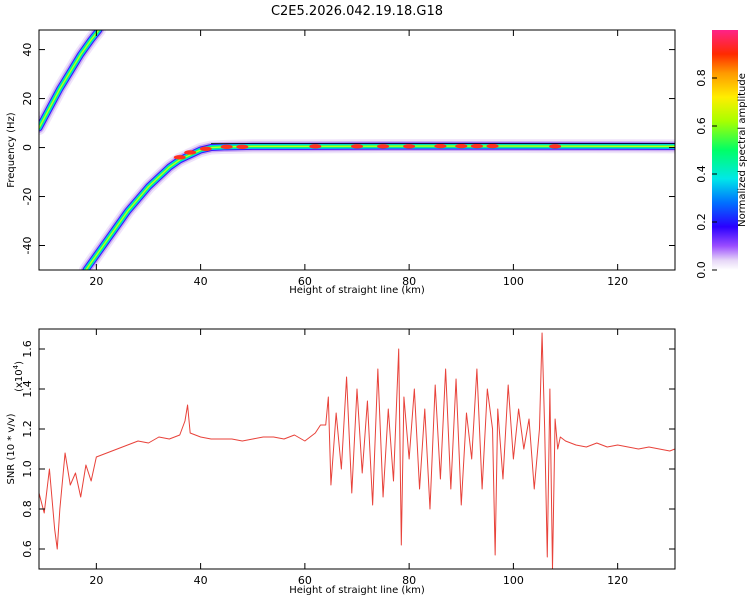 Image resolution: width=750 pixels, height=600 pixels. What do you see at coordinates (701, 126) in the screenshot?
I see `colorbar-tick-label: 0.6` at bounding box center [701, 126].